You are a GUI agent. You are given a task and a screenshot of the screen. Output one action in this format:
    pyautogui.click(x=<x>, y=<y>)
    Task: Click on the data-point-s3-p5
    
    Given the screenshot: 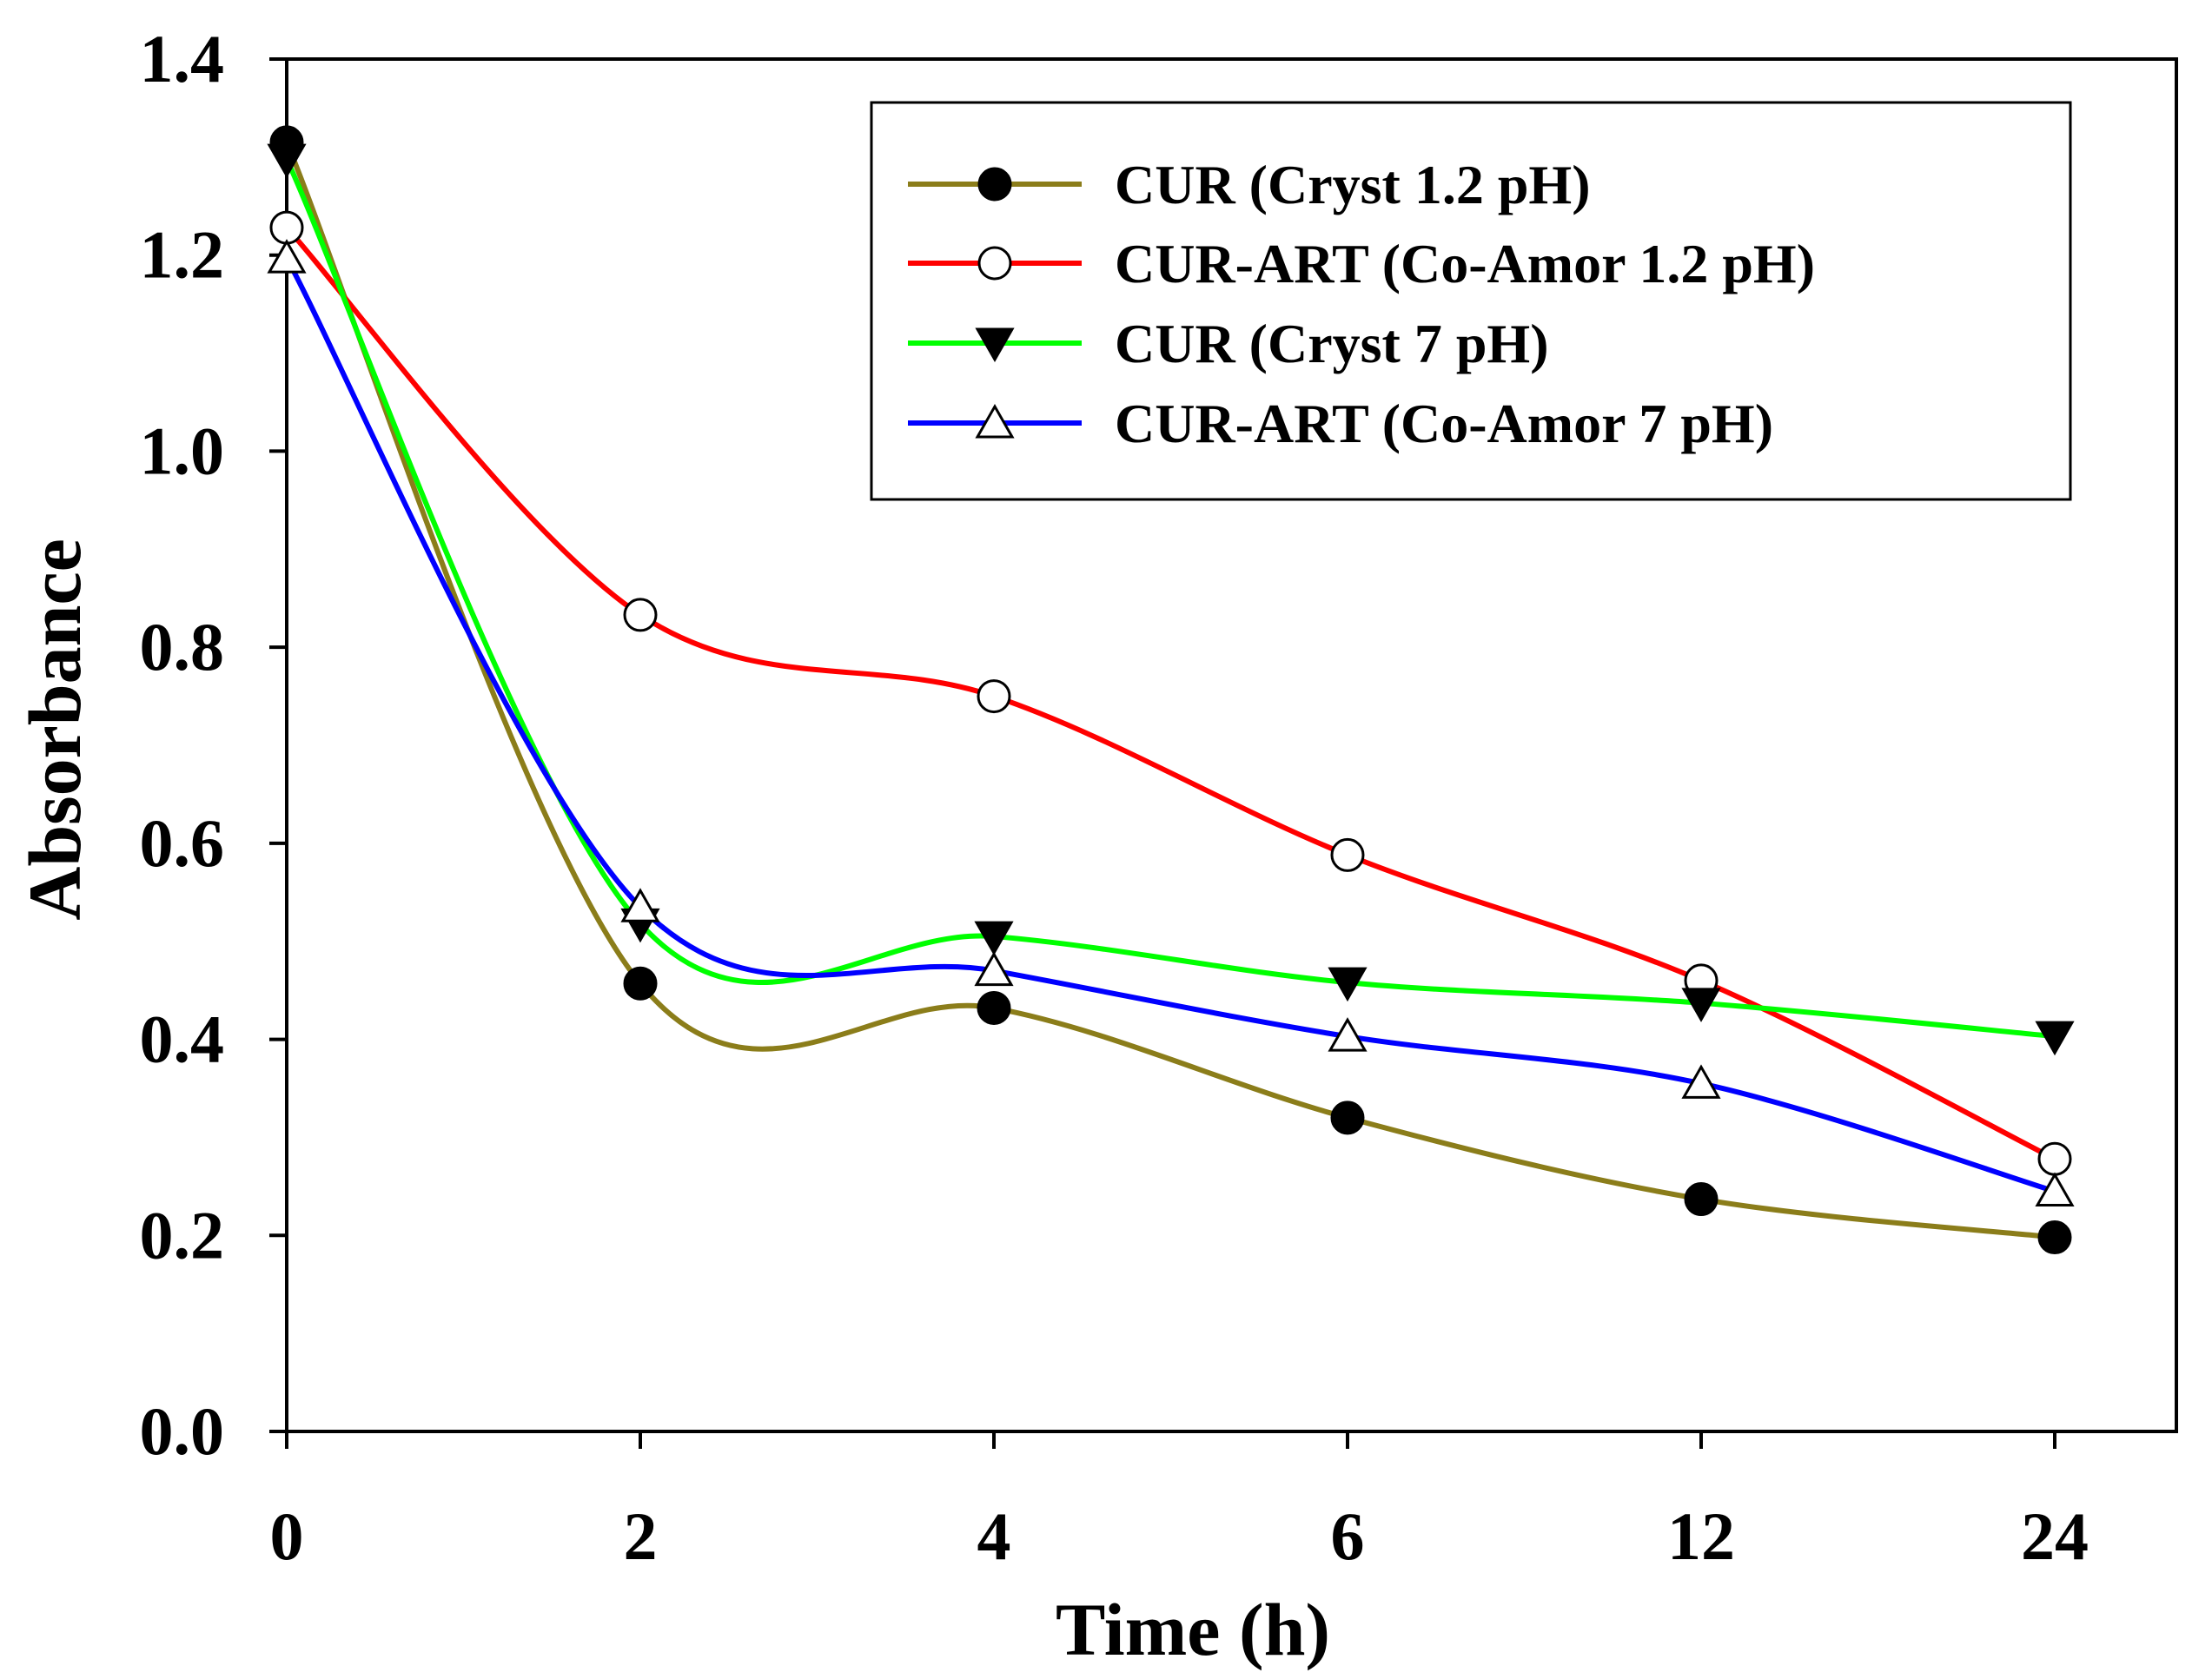 What is the action you would take?
    pyautogui.click(x=2055, y=1189)
    